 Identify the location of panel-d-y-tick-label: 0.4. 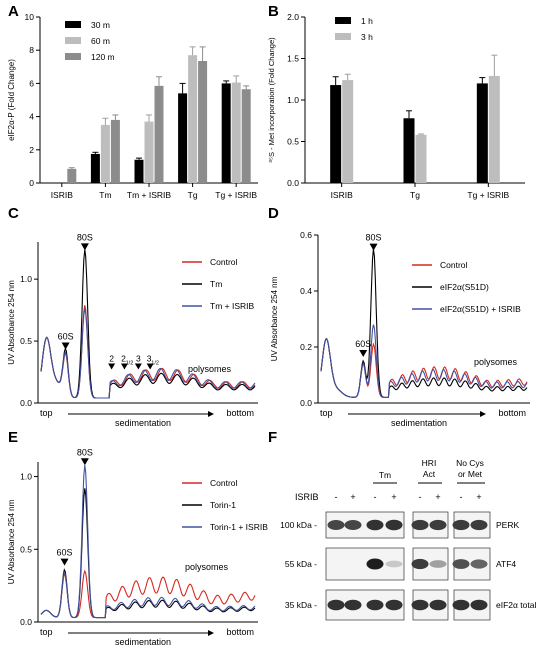
(306, 291).